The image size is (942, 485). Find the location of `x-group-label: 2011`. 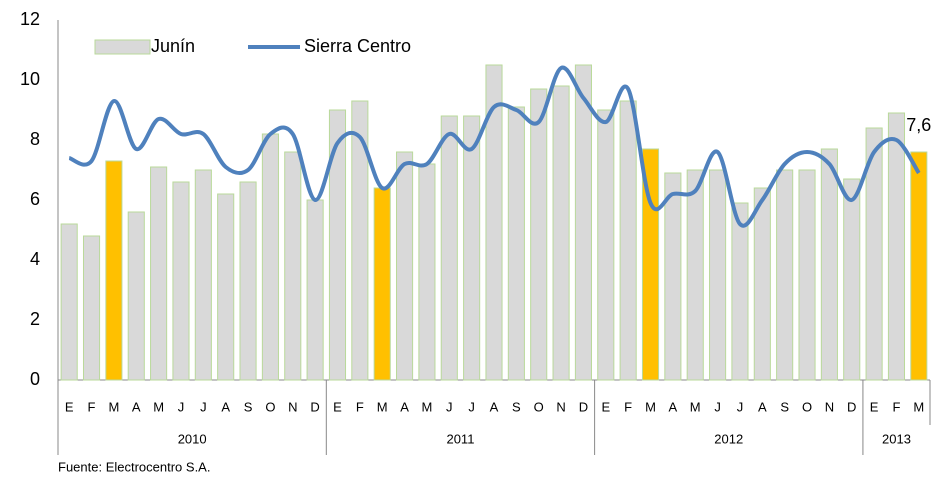

x-group-label: 2011 is located at coordinates (460, 438).